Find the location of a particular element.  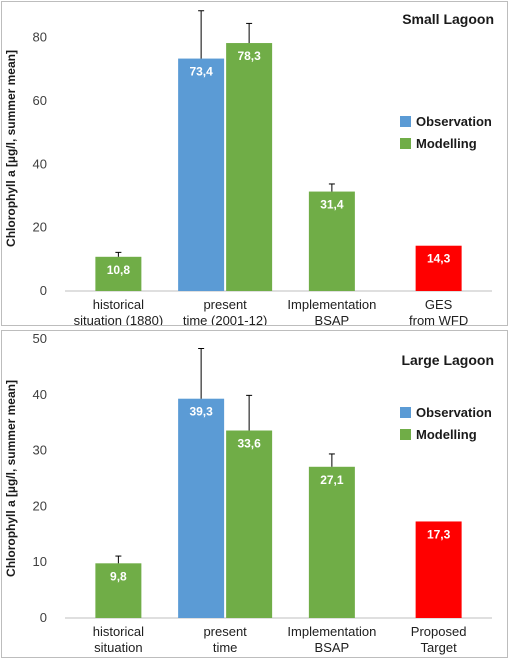

chart-title: Large Lagoon is located at coordinates (447, 360).